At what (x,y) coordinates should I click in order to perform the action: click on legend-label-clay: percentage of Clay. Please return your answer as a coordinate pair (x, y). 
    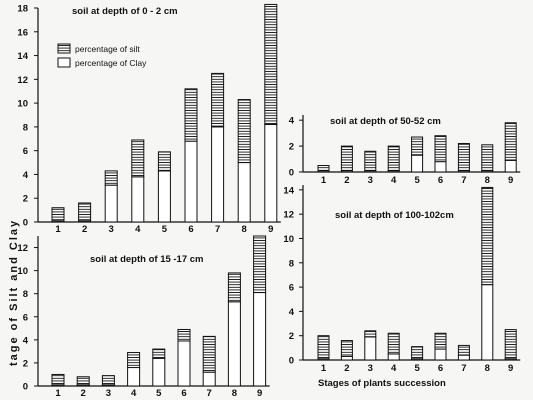
    Looking at the image, I should click on (111, 63).